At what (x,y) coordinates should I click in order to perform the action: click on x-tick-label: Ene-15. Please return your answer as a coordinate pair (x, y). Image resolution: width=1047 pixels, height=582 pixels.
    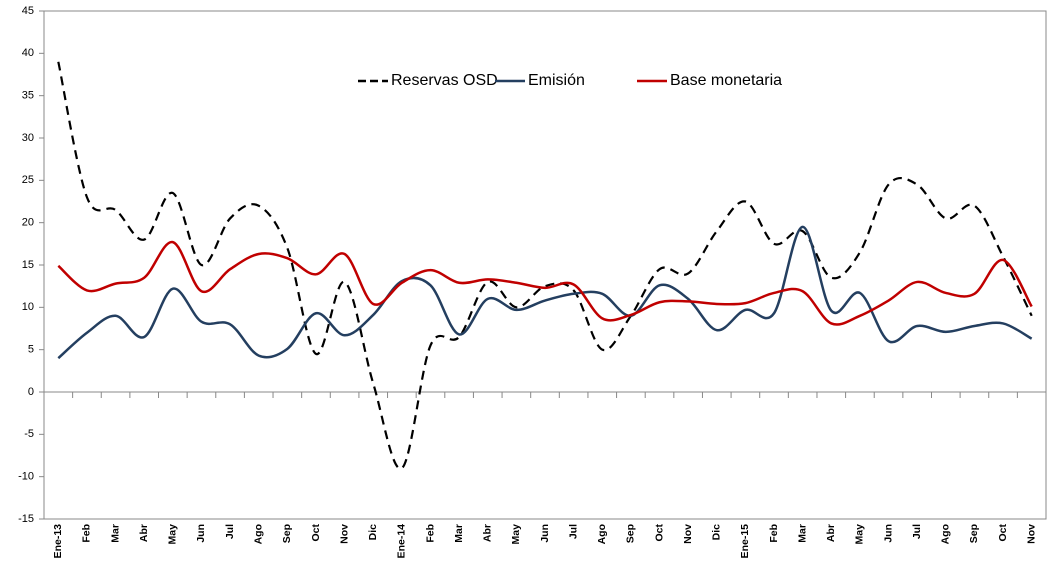
    Looking at the image, I should click on (745, 541).